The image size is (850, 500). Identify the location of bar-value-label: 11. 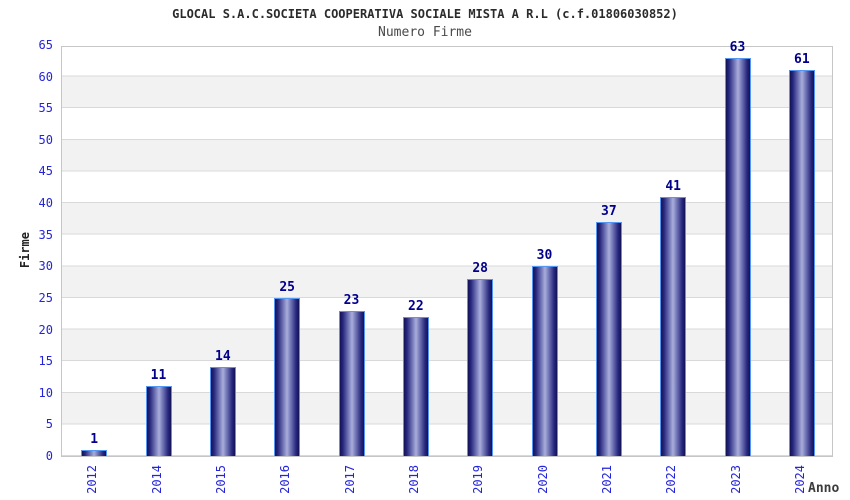
(158, 376).